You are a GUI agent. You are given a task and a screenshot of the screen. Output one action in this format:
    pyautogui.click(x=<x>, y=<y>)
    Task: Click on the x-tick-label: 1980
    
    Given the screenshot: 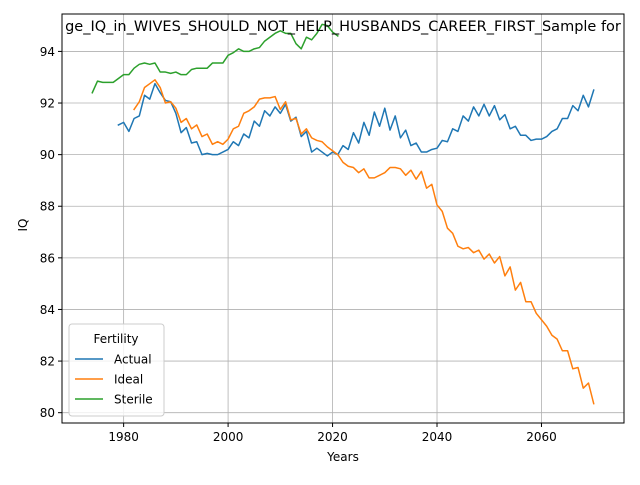 What is the action you would take?
    pyautogui.click(x=123, y=437)
    